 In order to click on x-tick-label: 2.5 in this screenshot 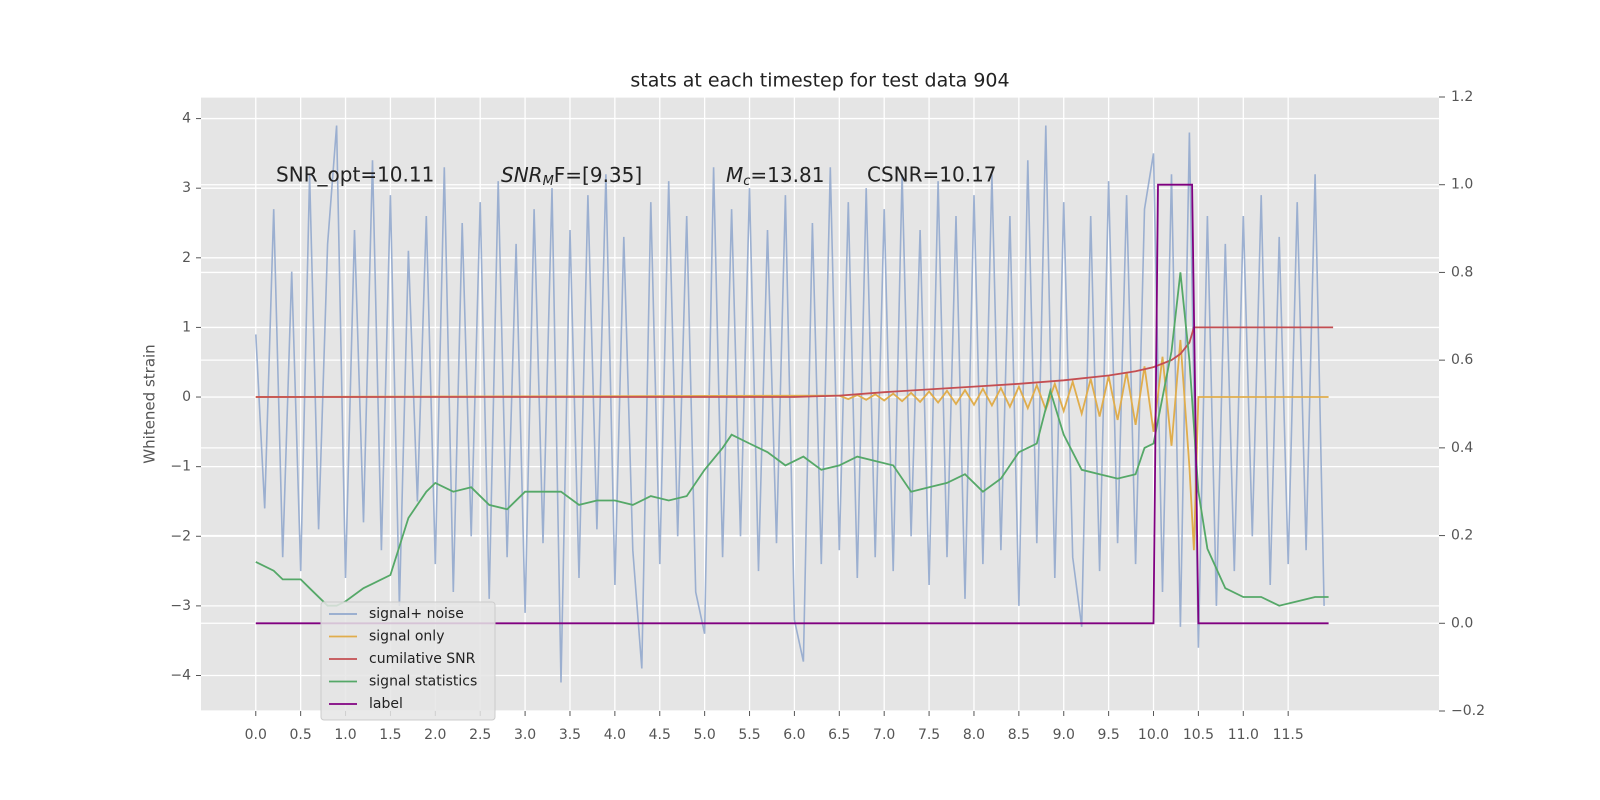, I will do `click(480, 735)`.